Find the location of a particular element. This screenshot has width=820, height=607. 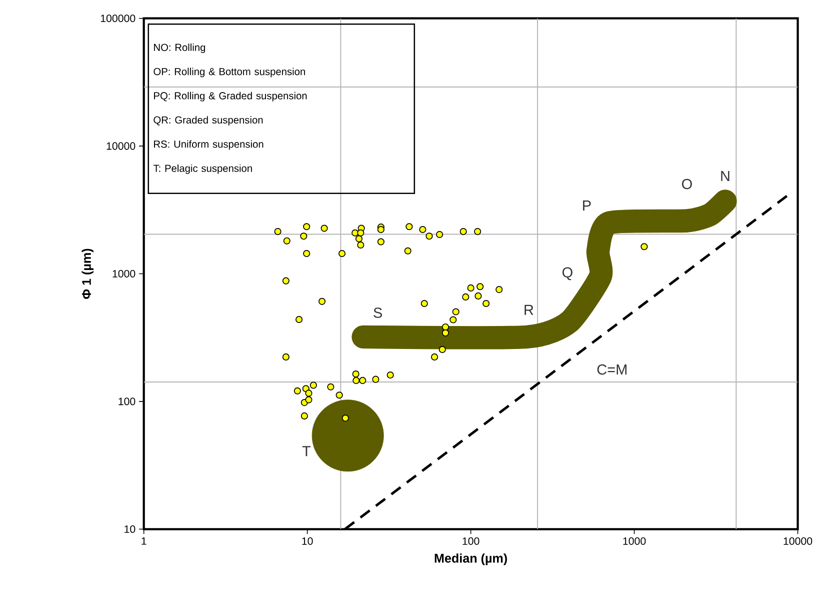

y-tick-label: 100000 is located at coordinates (118, 18).